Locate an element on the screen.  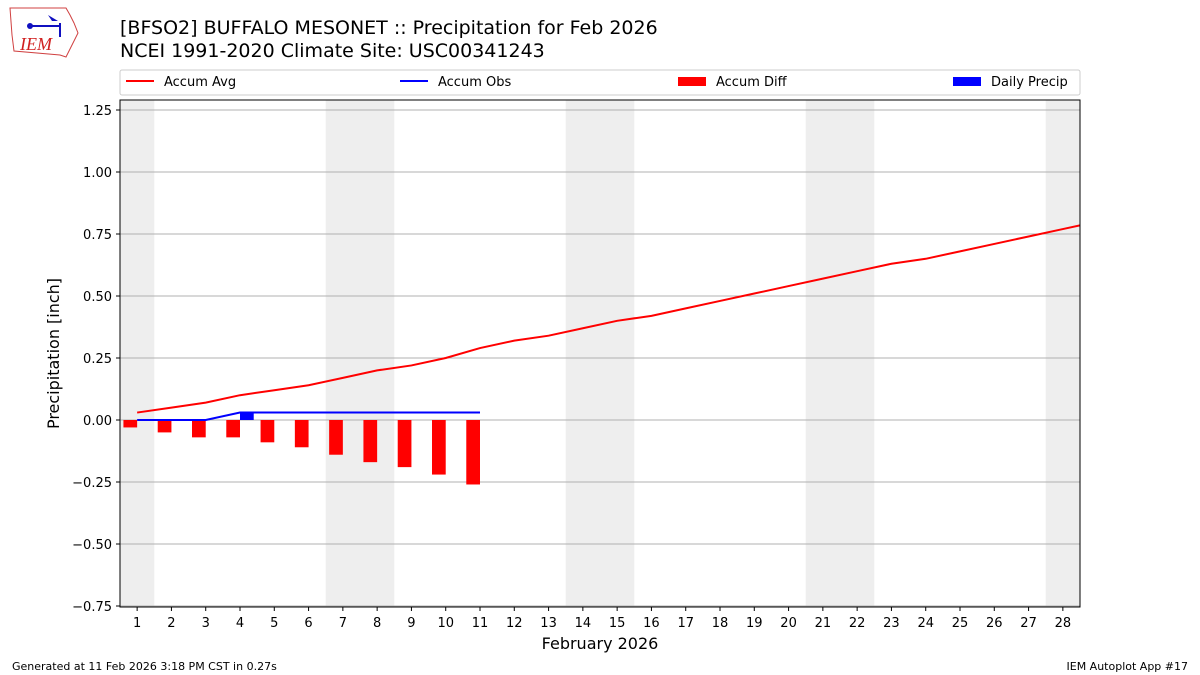
x-tick-label: 25 is located at coordinates (960, 623).